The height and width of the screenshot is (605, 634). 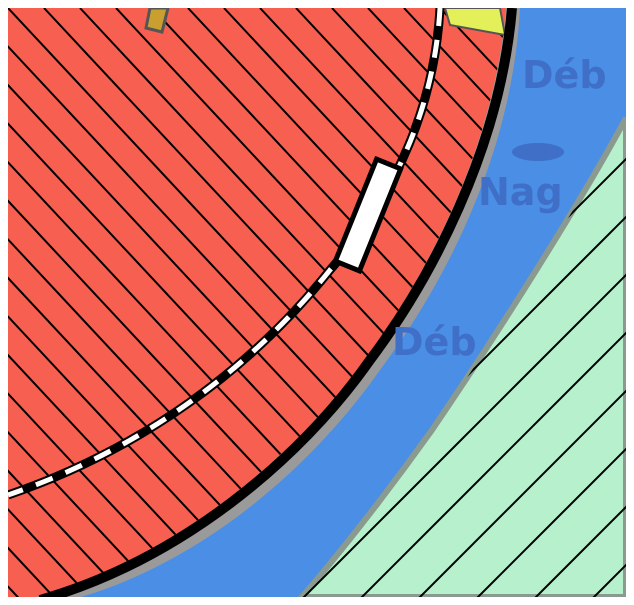 What do you see at coordinates (576, 357) in the screenshot?
I see `hatch-line` at bounding box center [576, 357].